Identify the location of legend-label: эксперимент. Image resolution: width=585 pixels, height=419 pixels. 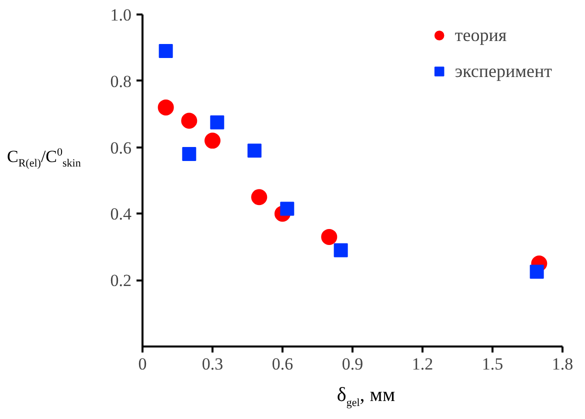
(503, 71).